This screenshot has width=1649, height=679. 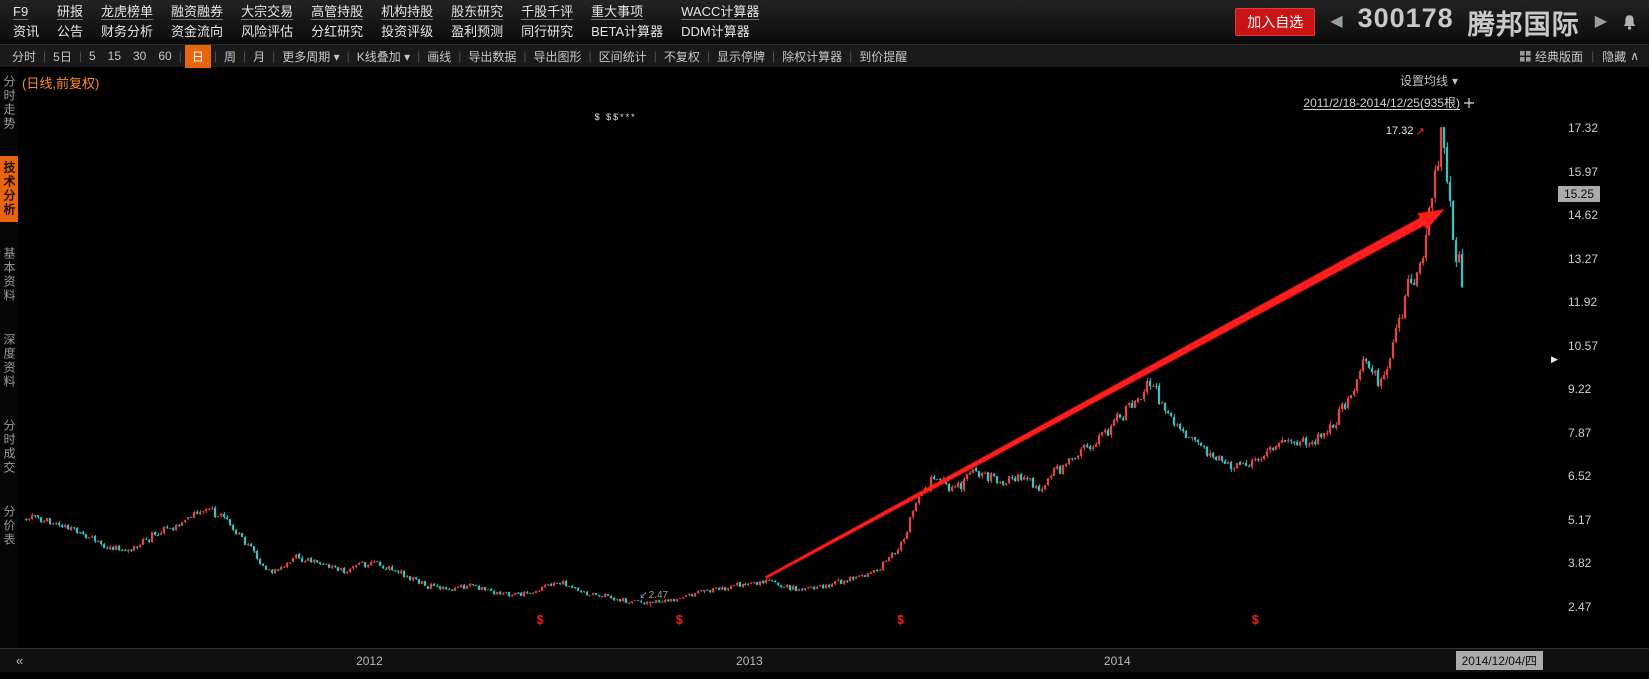 What do you see at coordinates (127, 11) in the screenshot?
I see `menu-item-dragon-tiger-list: 龙虎榜单` at bounding box center [127, 11].